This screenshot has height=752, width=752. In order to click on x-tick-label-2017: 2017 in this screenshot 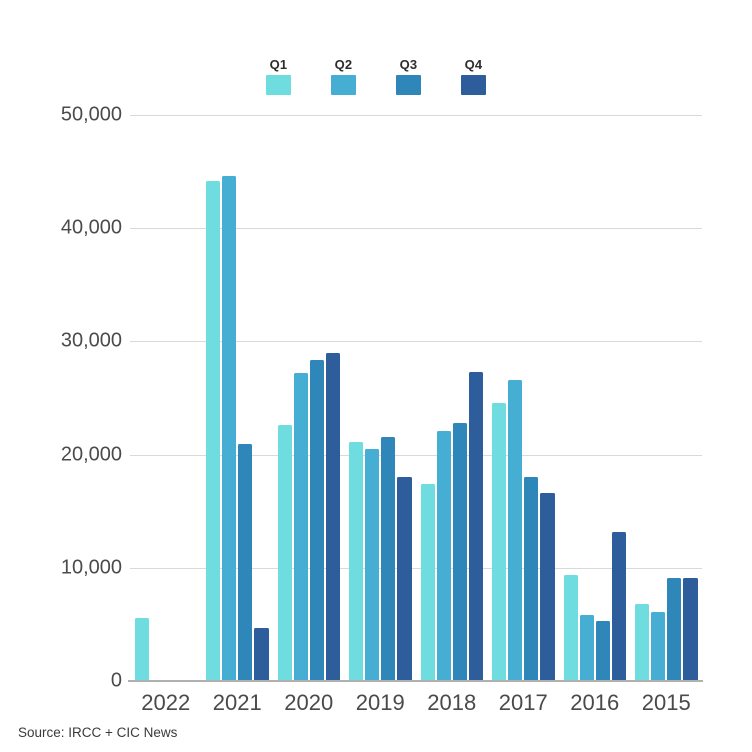, I will do `click(523, 702)`.